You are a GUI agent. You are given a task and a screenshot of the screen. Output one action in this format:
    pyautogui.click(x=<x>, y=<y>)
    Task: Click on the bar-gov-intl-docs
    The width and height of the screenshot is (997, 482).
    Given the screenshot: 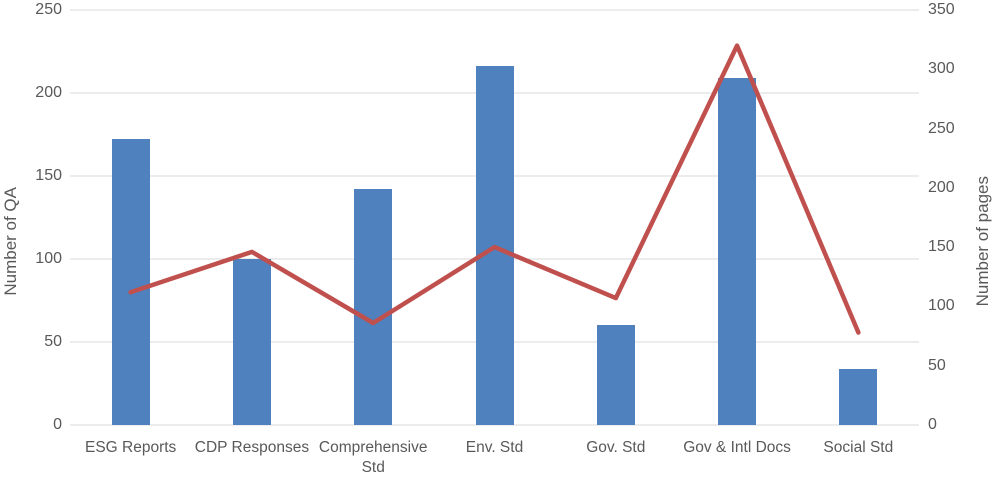 What is the action you would take?
    pyautogui.click(x=737, y=251)
    